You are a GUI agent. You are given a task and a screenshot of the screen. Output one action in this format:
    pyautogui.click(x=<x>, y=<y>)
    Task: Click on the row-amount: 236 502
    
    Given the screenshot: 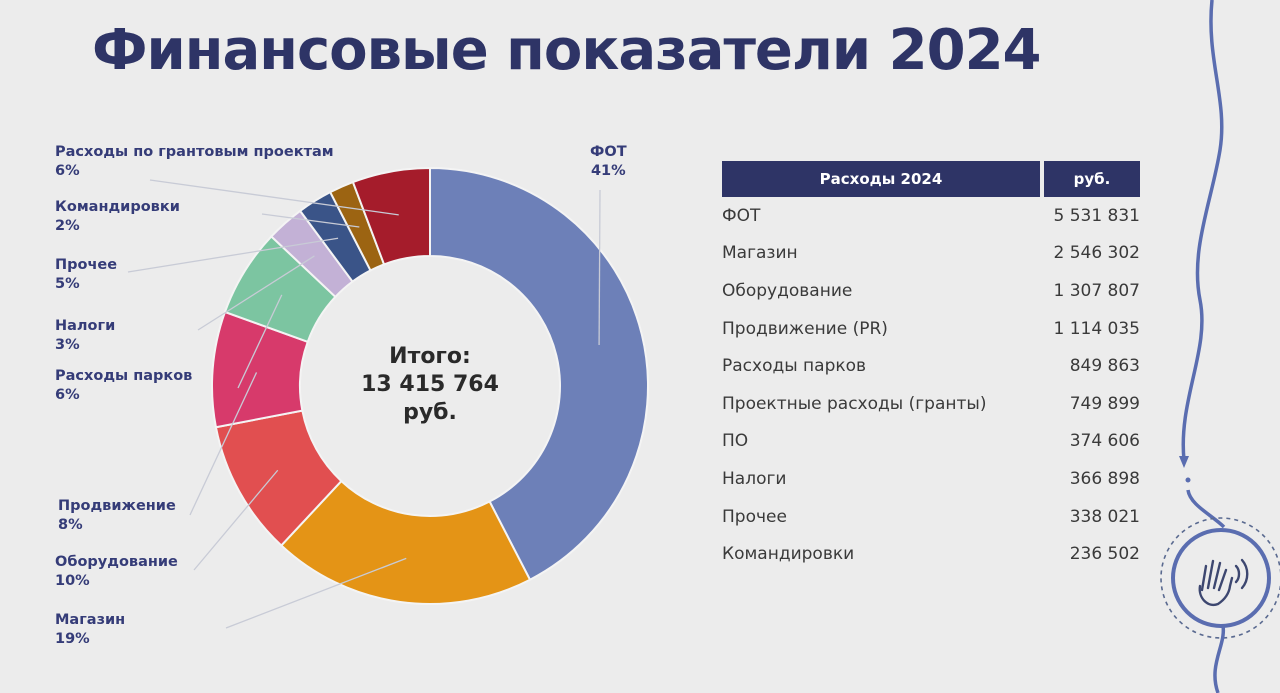 What is the action you would take?
    pyautogui.click(x=1104, y=554)
    